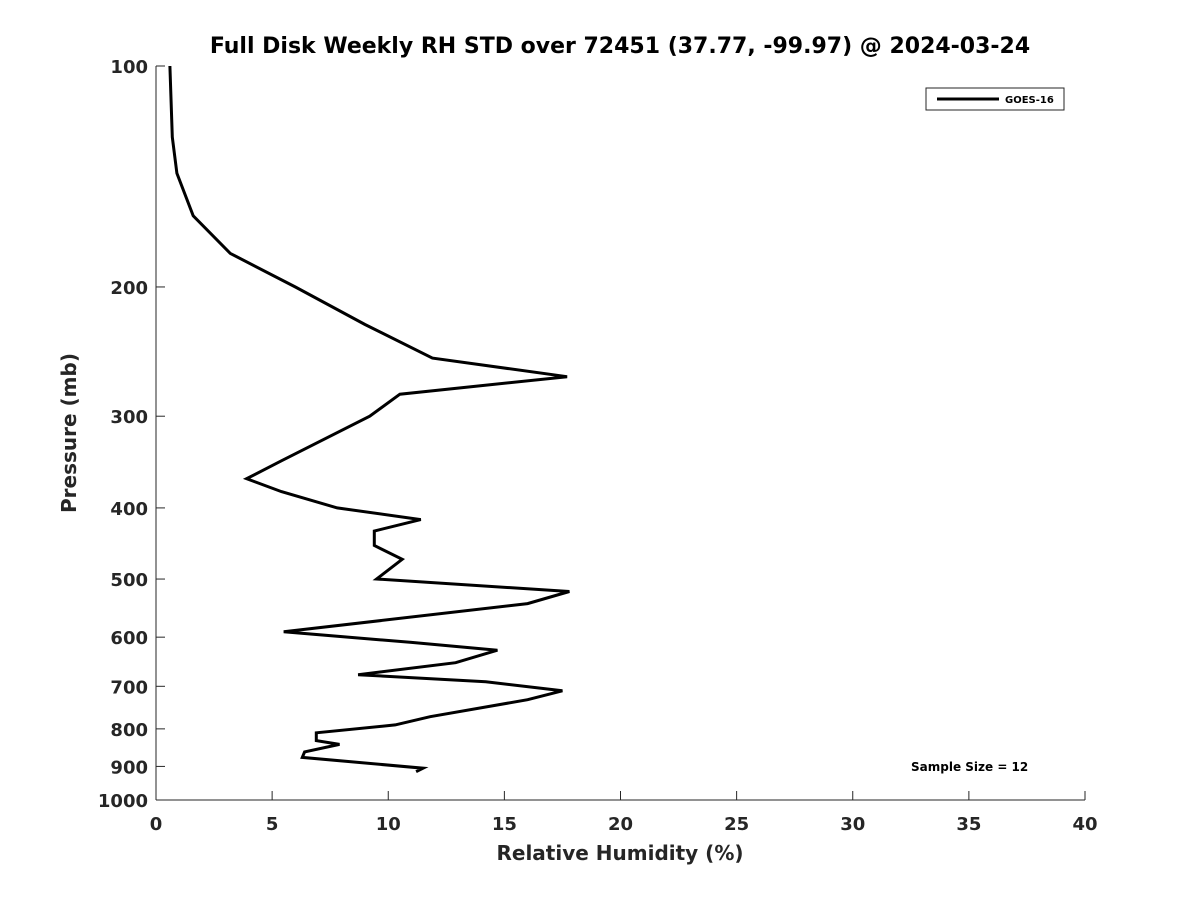 The width and height of the screenshot is (1200, 900). Describe the element at coordinates (852, 824) in the screenshot. I see `x-tick-label: 30` at that location.